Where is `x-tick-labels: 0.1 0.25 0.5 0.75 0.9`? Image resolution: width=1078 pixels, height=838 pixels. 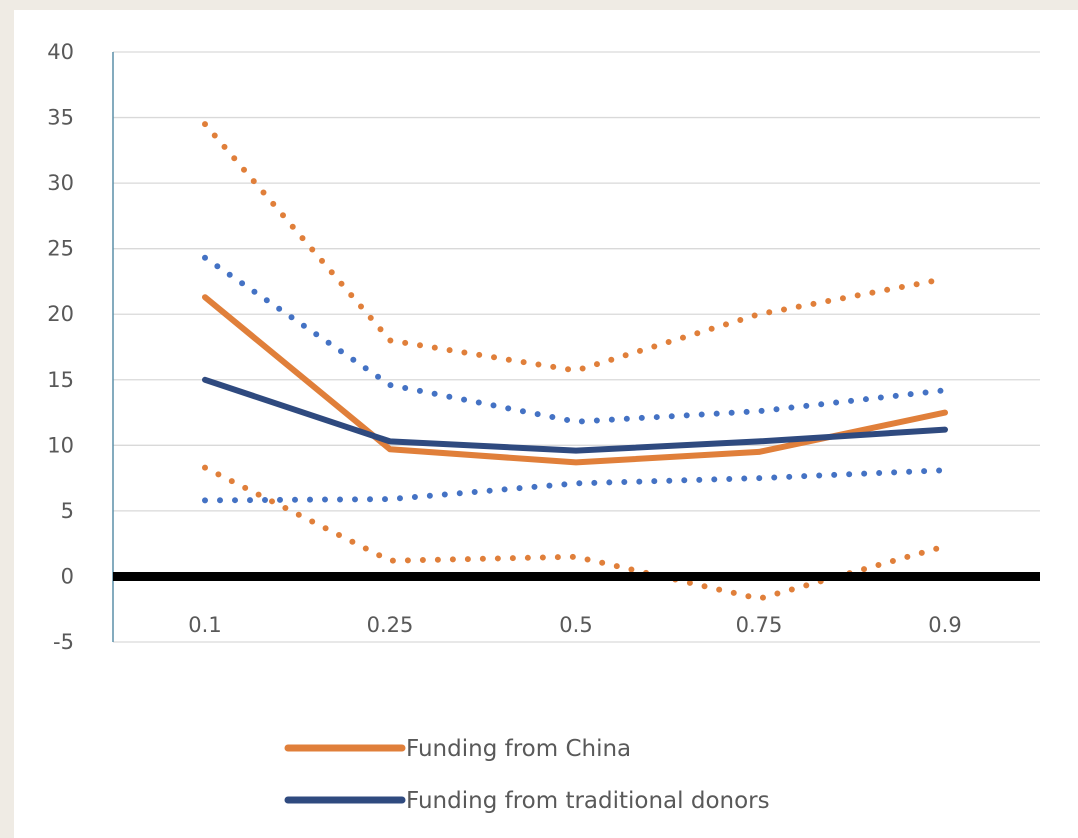 x-tick-labels: 0.1 0.25 0.5 0.75 0.9 is located at coordinates (574, 625).